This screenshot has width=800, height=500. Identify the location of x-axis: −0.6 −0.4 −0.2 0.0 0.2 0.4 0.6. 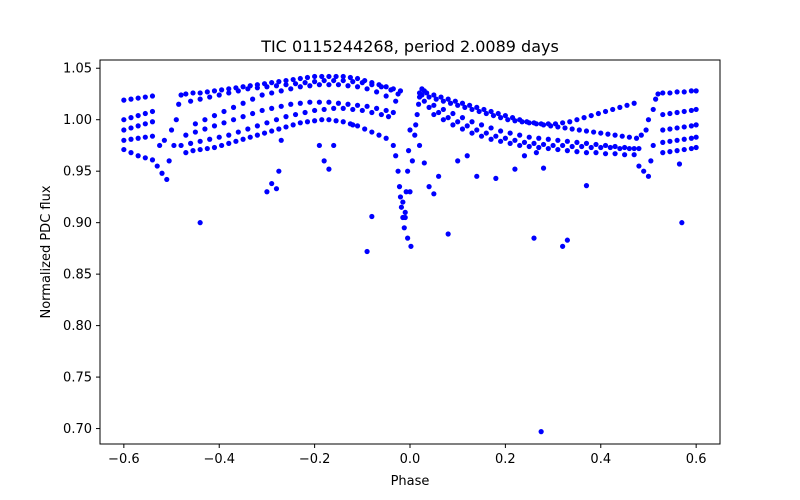
(407, 455).